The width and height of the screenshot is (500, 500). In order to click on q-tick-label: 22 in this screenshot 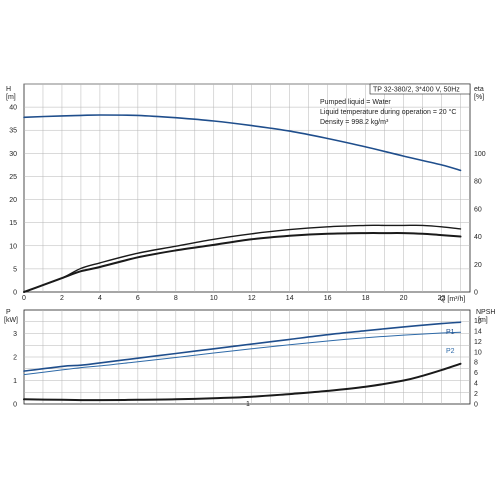, I will do `click(442, 298)`.